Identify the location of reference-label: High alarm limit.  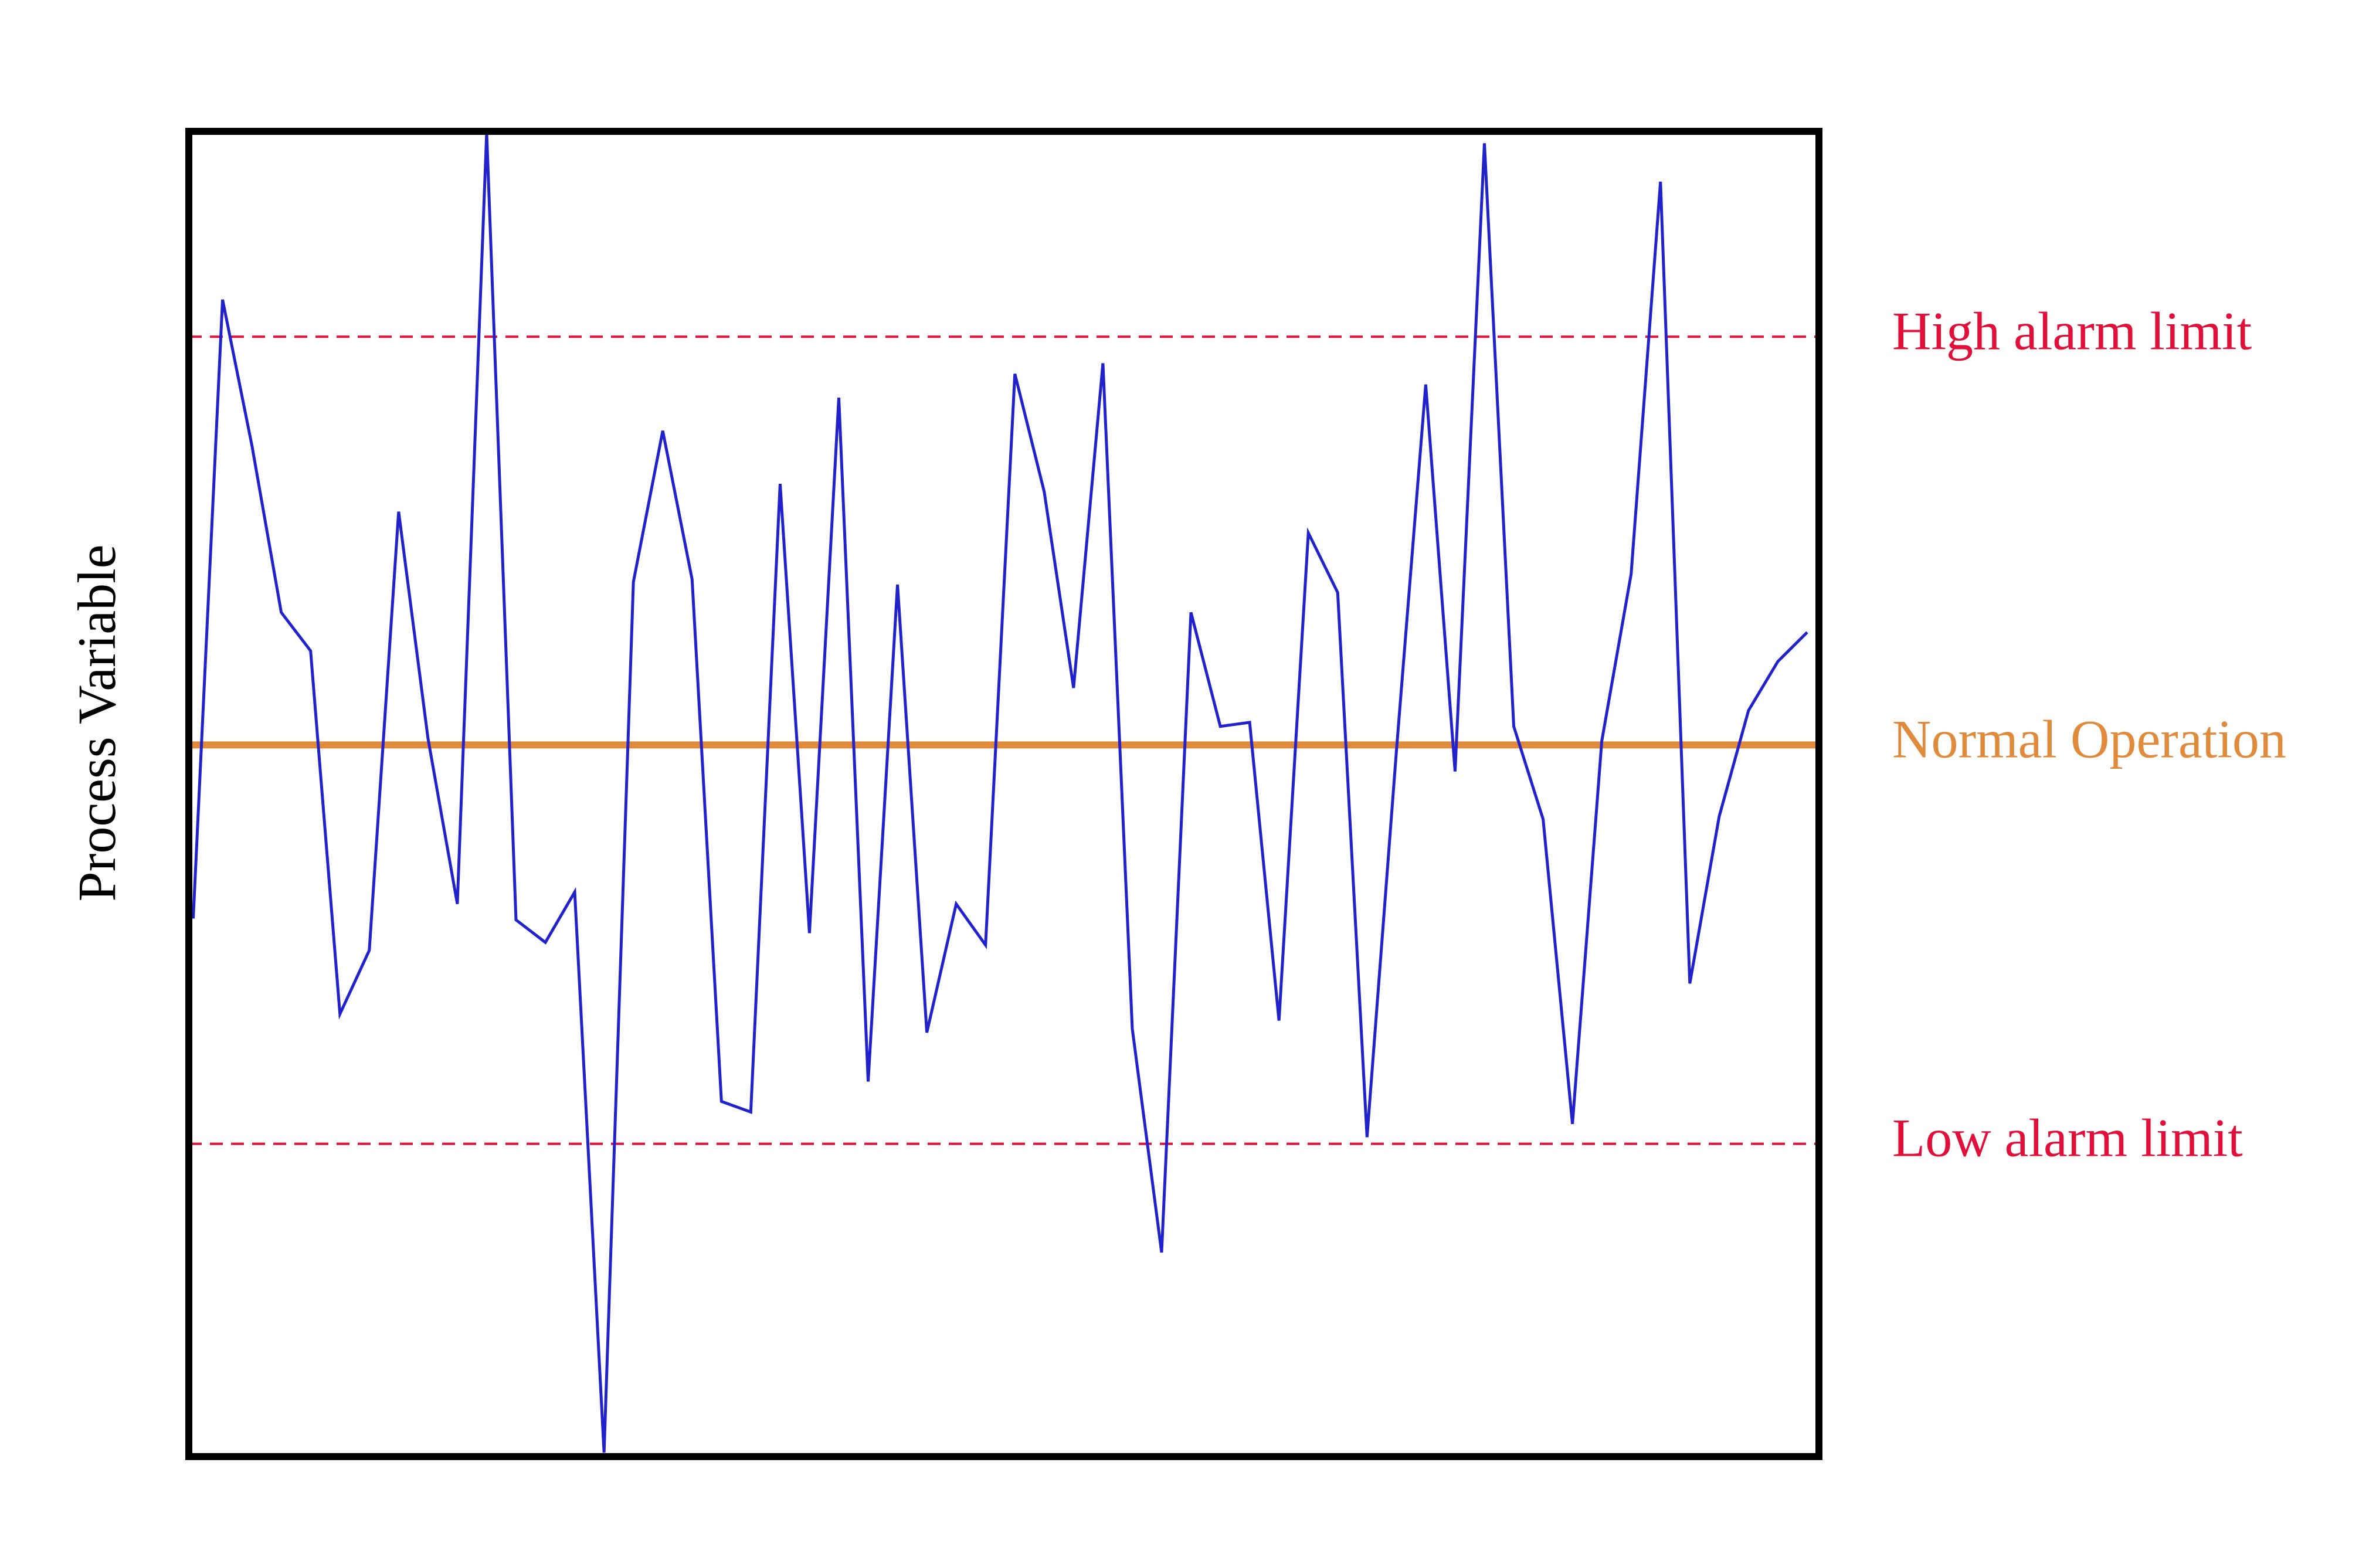
(2072, 331).